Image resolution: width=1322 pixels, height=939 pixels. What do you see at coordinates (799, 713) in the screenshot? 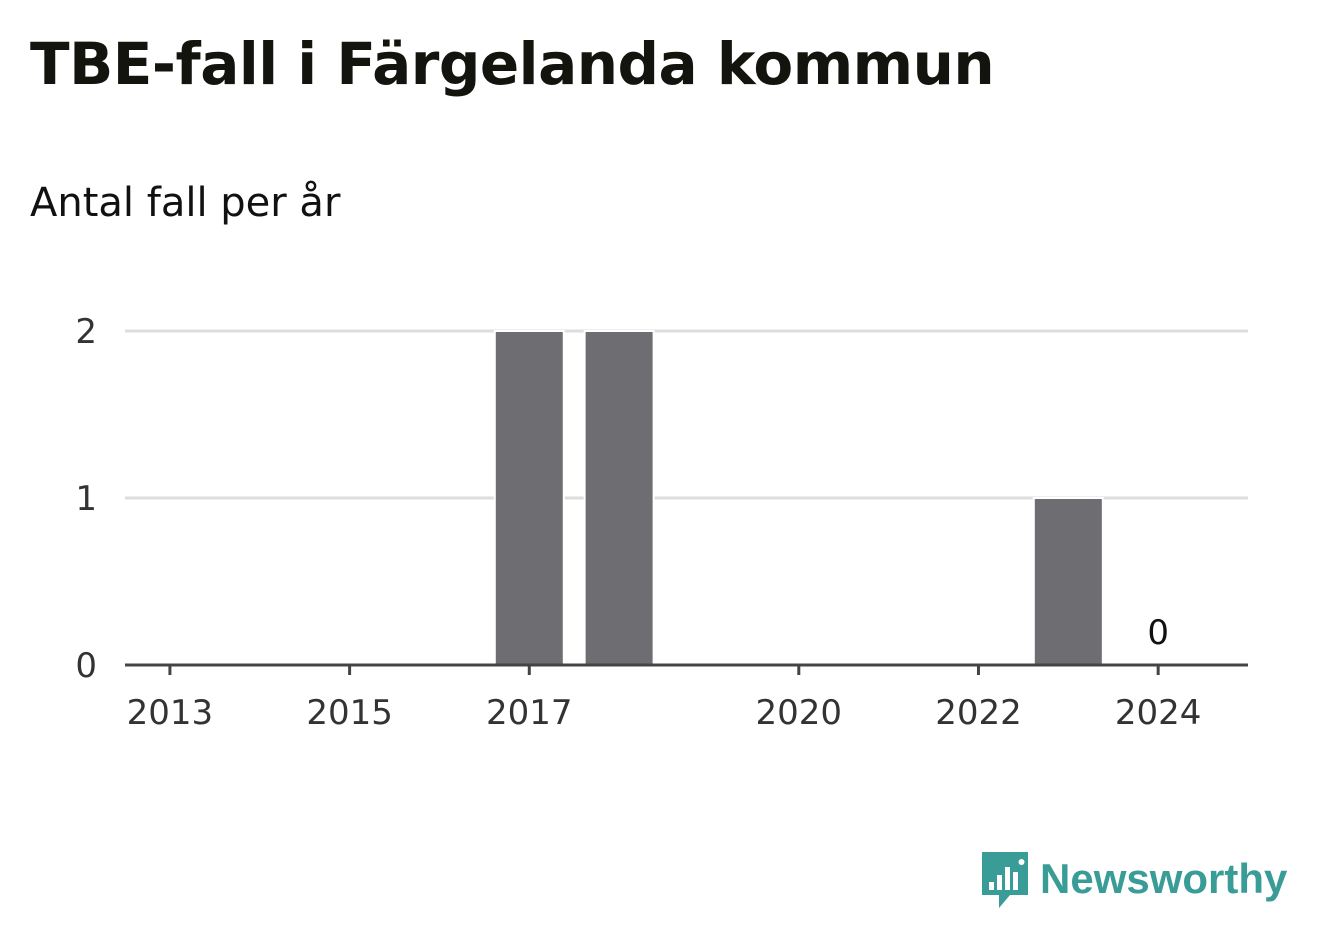
I see `x-tick-label: 2020` at bounding box center [799, 713].